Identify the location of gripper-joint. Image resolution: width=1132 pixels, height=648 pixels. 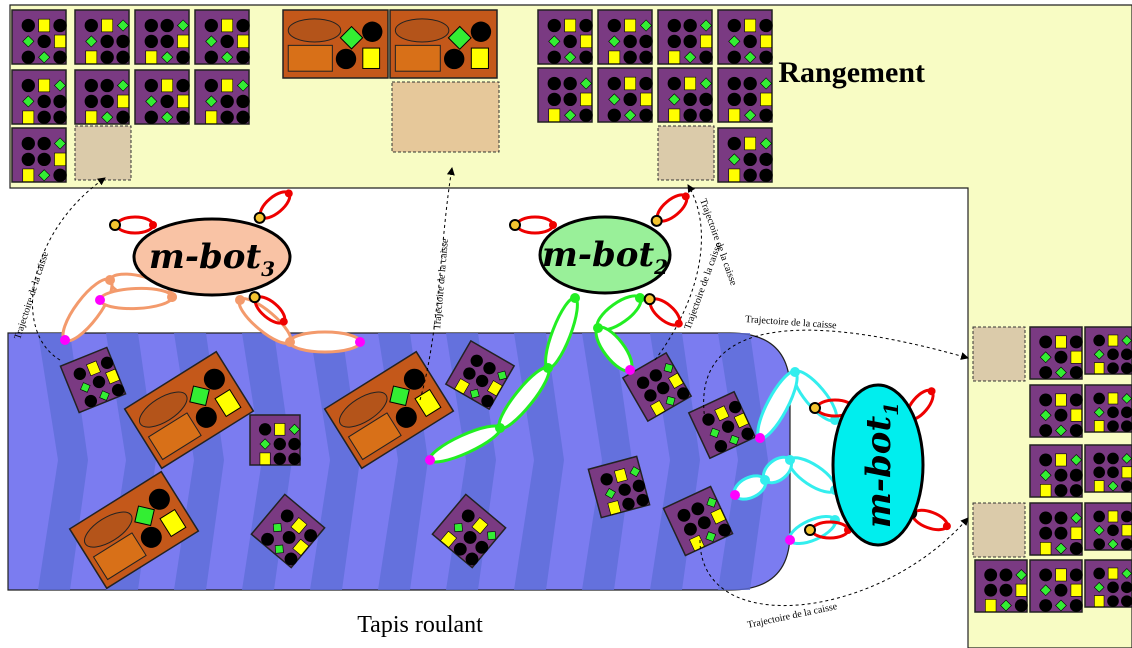
(153, 225).